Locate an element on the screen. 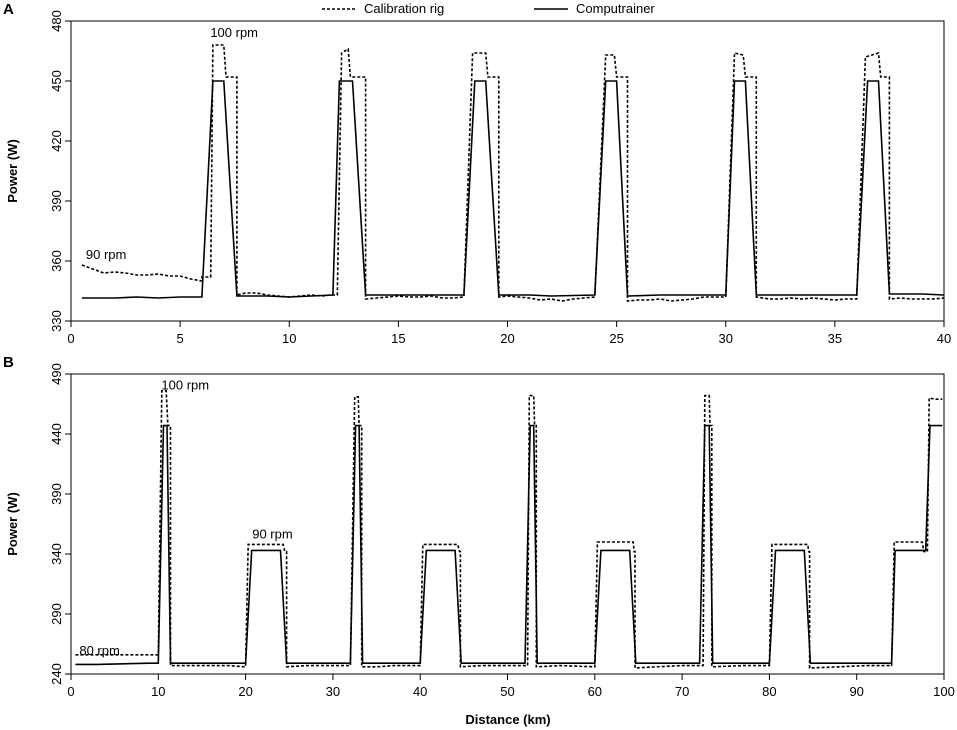 The image size is (957, 730). x-axis-title: Distance (km) is located at coordinates (507, 719).